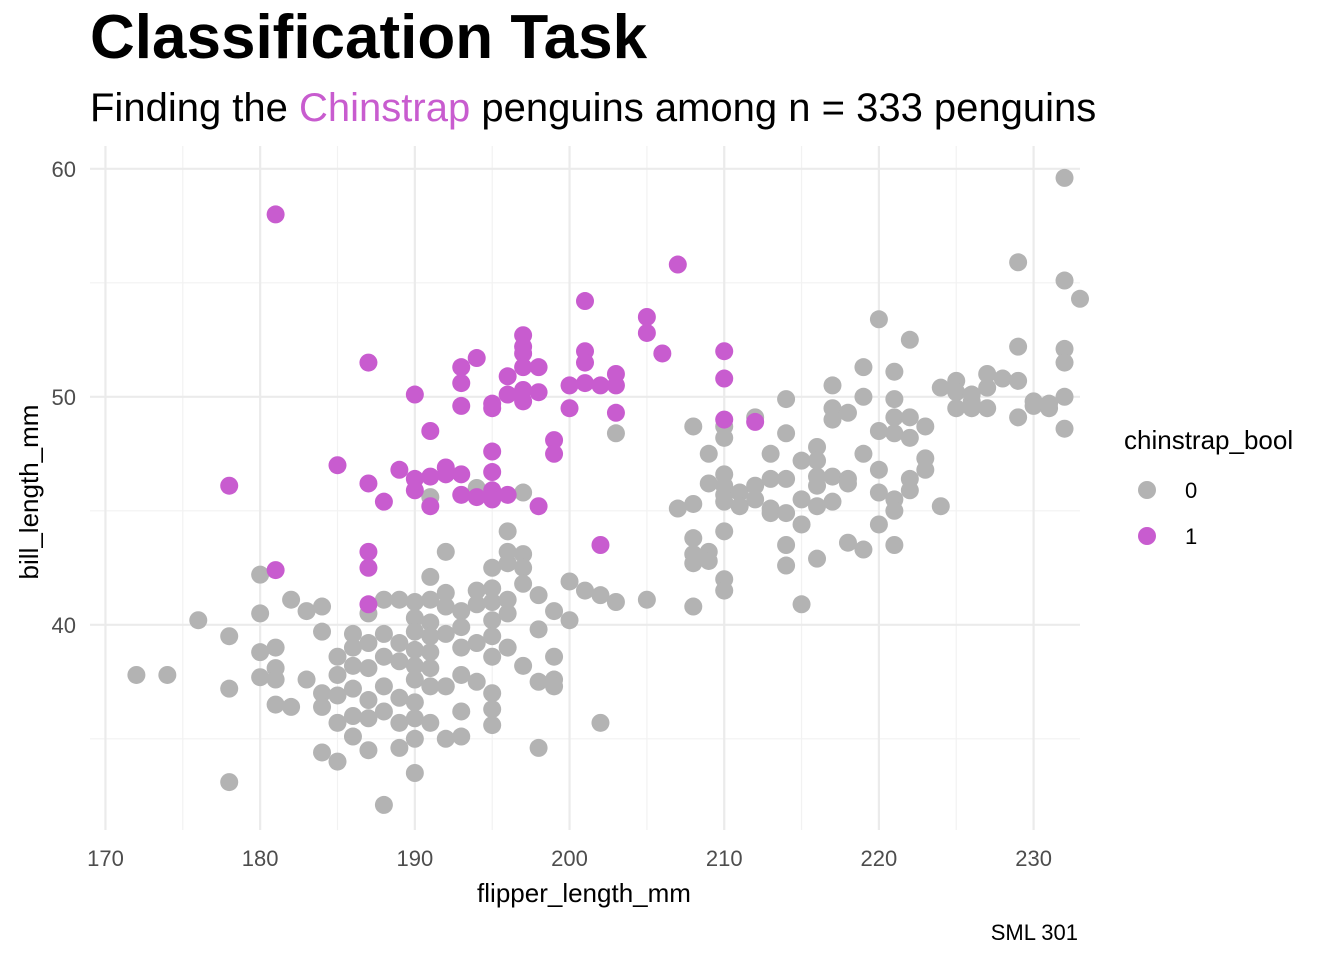  What do you see at coordinates (64, 169) in the screenshot?
I see `y-tick-label: 60` at bounding box center [64, 169].